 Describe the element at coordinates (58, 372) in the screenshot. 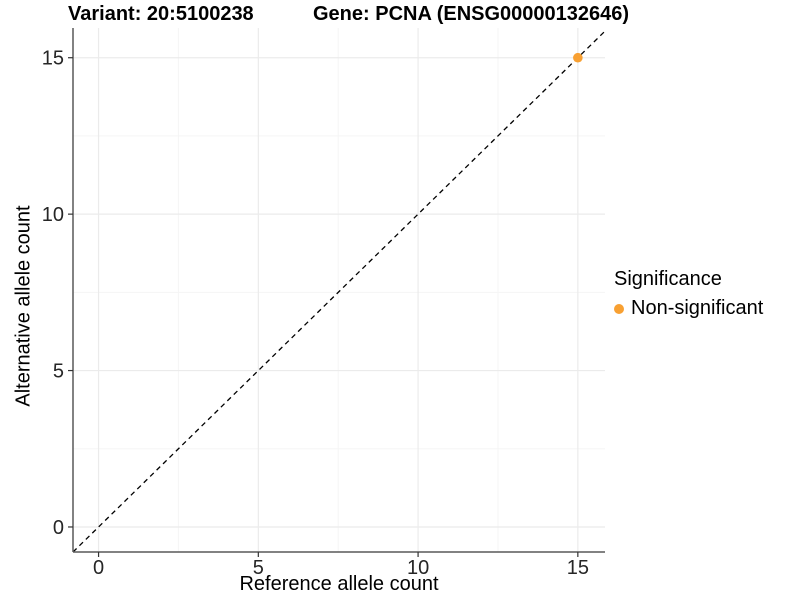

I see `y-tick-label: 5` at that location.